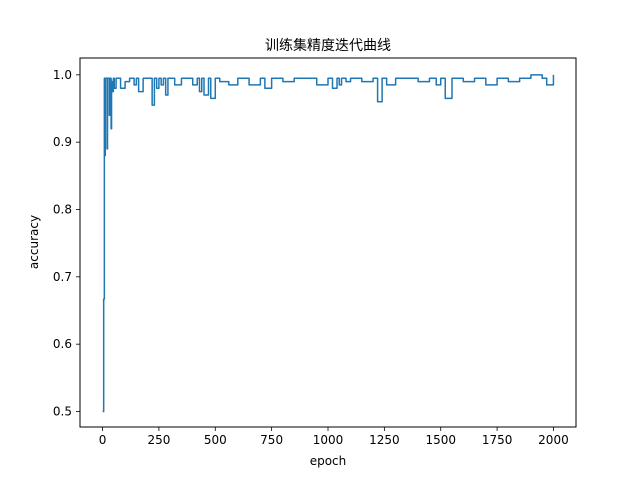 The width and height of the screenshot is (640, 480). I want to click on x-tick-label: 1250, so click(384, 440).